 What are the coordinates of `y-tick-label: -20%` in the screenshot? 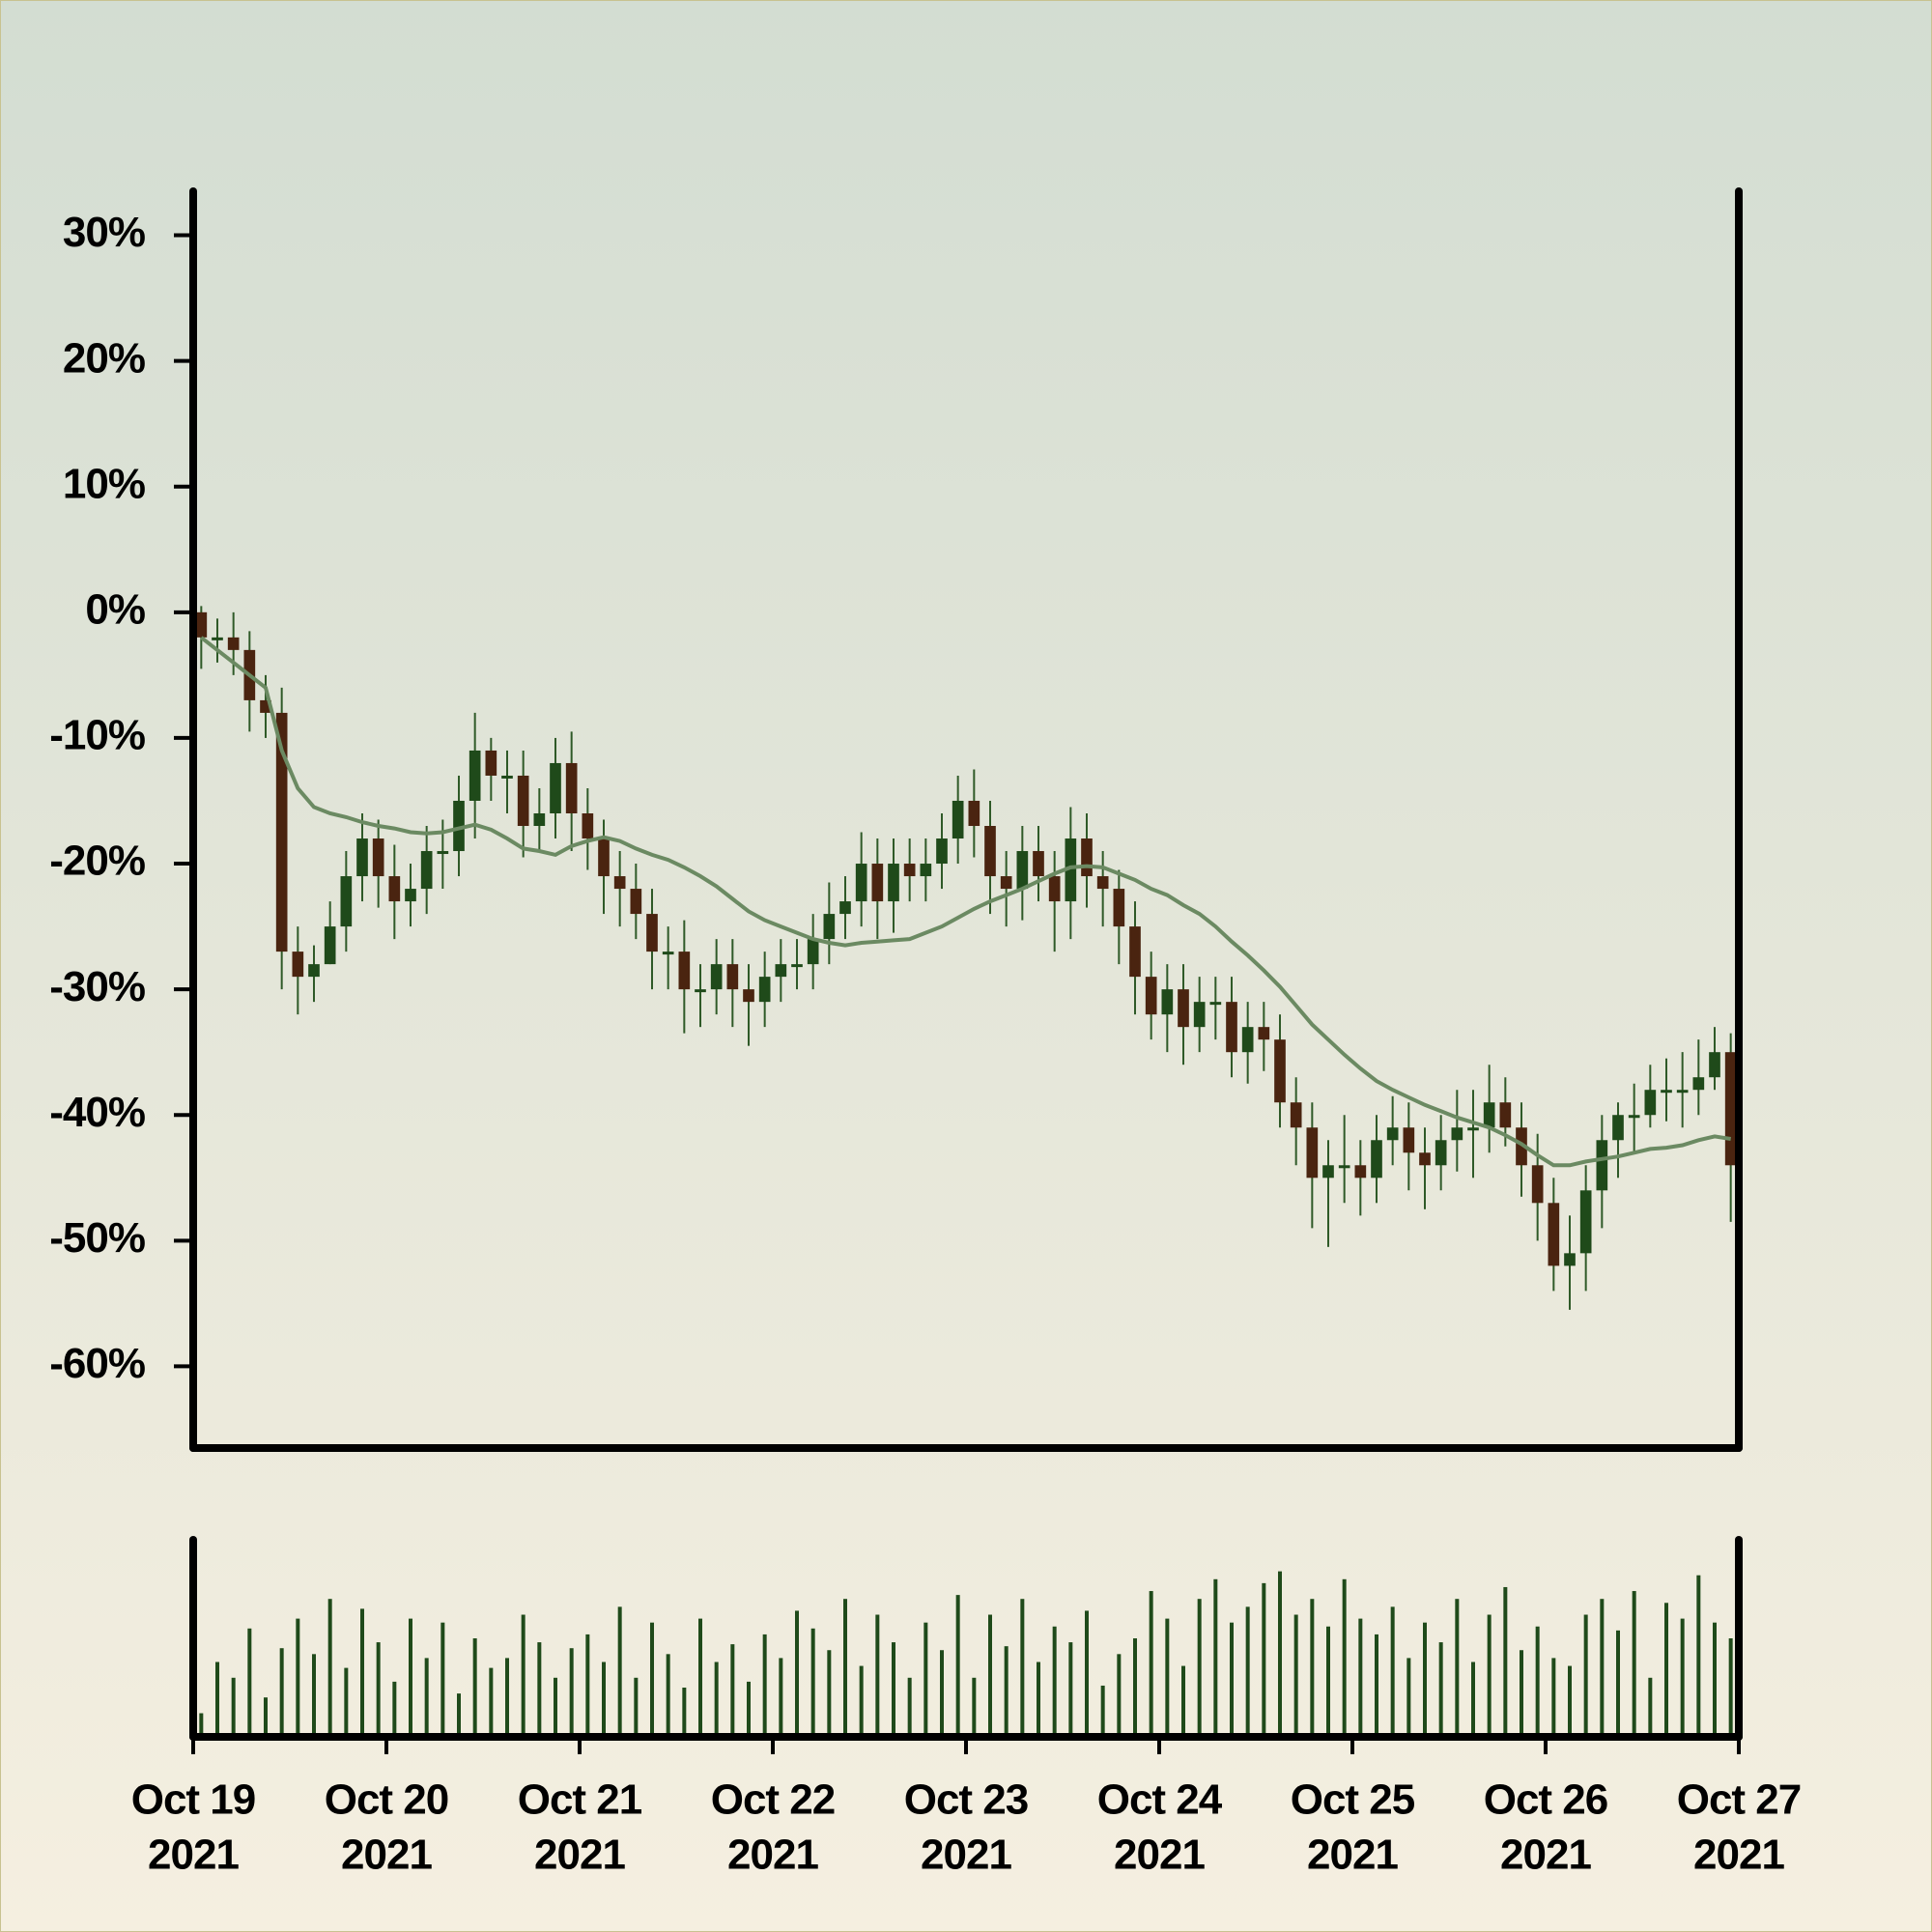 It's located at (97, 861).